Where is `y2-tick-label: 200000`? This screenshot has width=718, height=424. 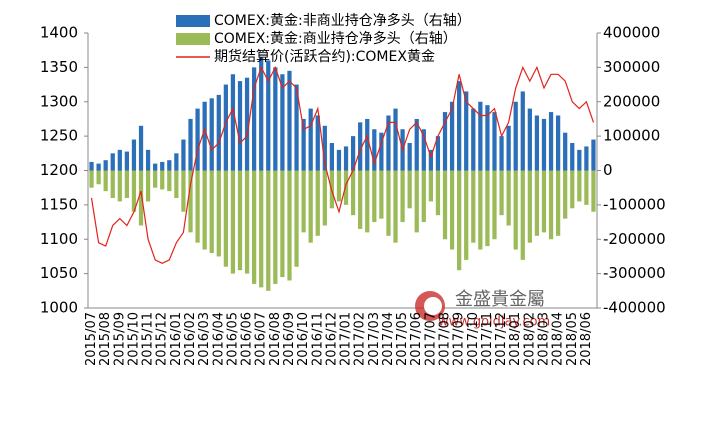
y2-tick-label: 200000 is located at coordinates (631, 101).